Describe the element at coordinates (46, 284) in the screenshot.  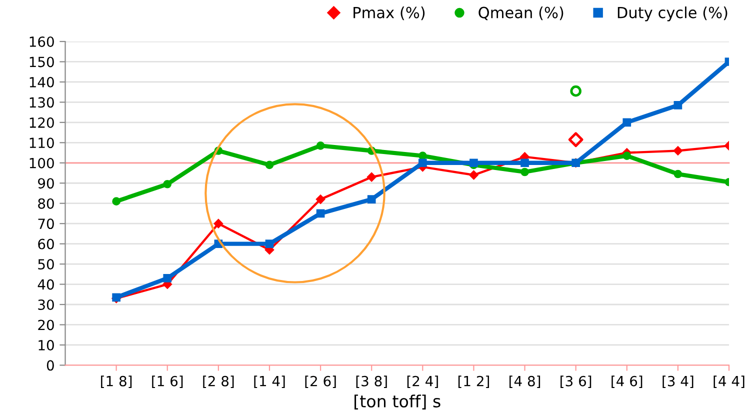
I see `y-tick-label: 40` at that location.